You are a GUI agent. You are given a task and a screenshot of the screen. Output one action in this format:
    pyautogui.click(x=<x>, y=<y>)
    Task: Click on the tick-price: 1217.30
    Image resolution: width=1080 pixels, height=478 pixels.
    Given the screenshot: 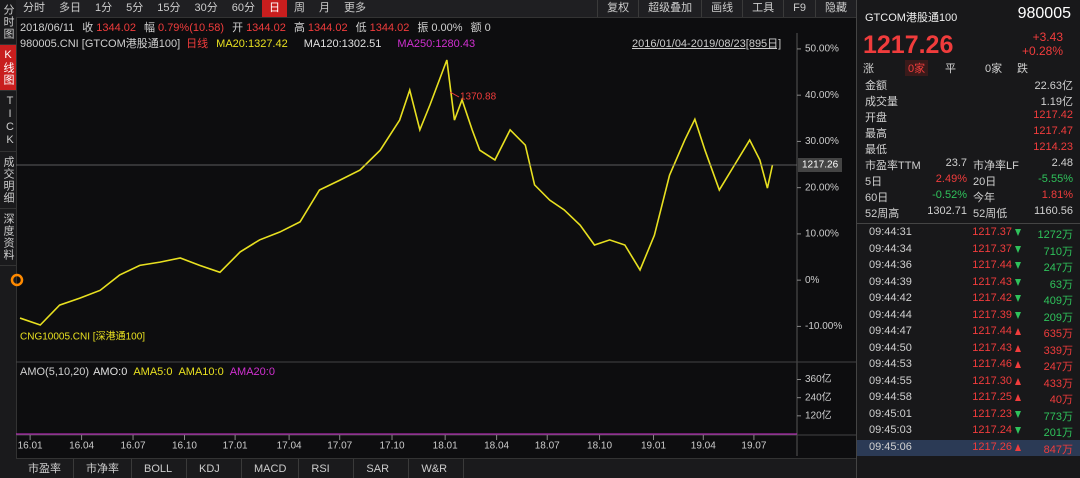 What is the action you would take?
    pyautogui.click(x=992, y=380)
    